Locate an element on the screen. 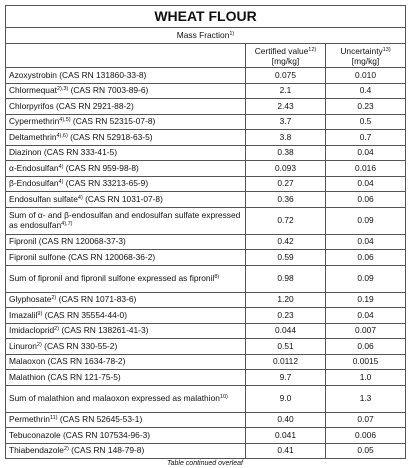 This screenshot has width=410, height=468. uncertainty: 0.5 is located at coordinates (365, 121).